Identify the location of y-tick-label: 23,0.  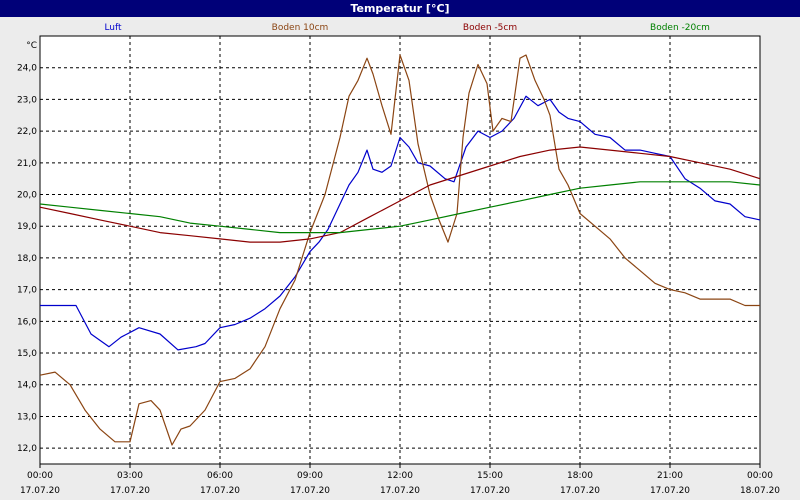
(27, 100).